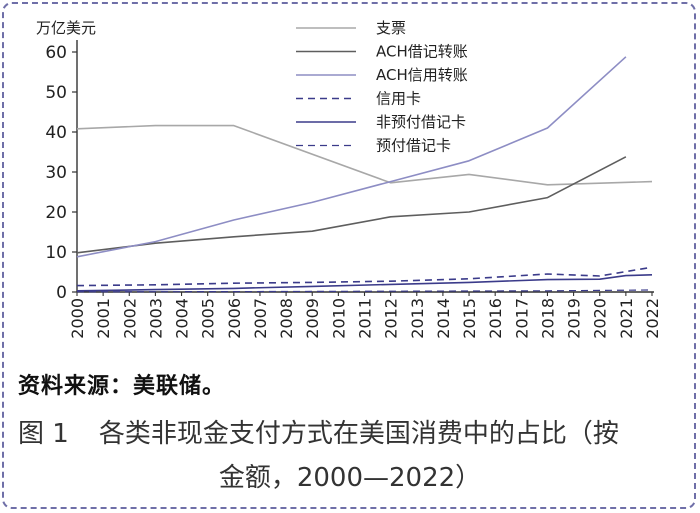 This screenshot has height=513, width=700. What do you see at coordinates (338, 318) in the screenshot?
I see `x-tick-label: 2010` at bounding box center [338, 318].